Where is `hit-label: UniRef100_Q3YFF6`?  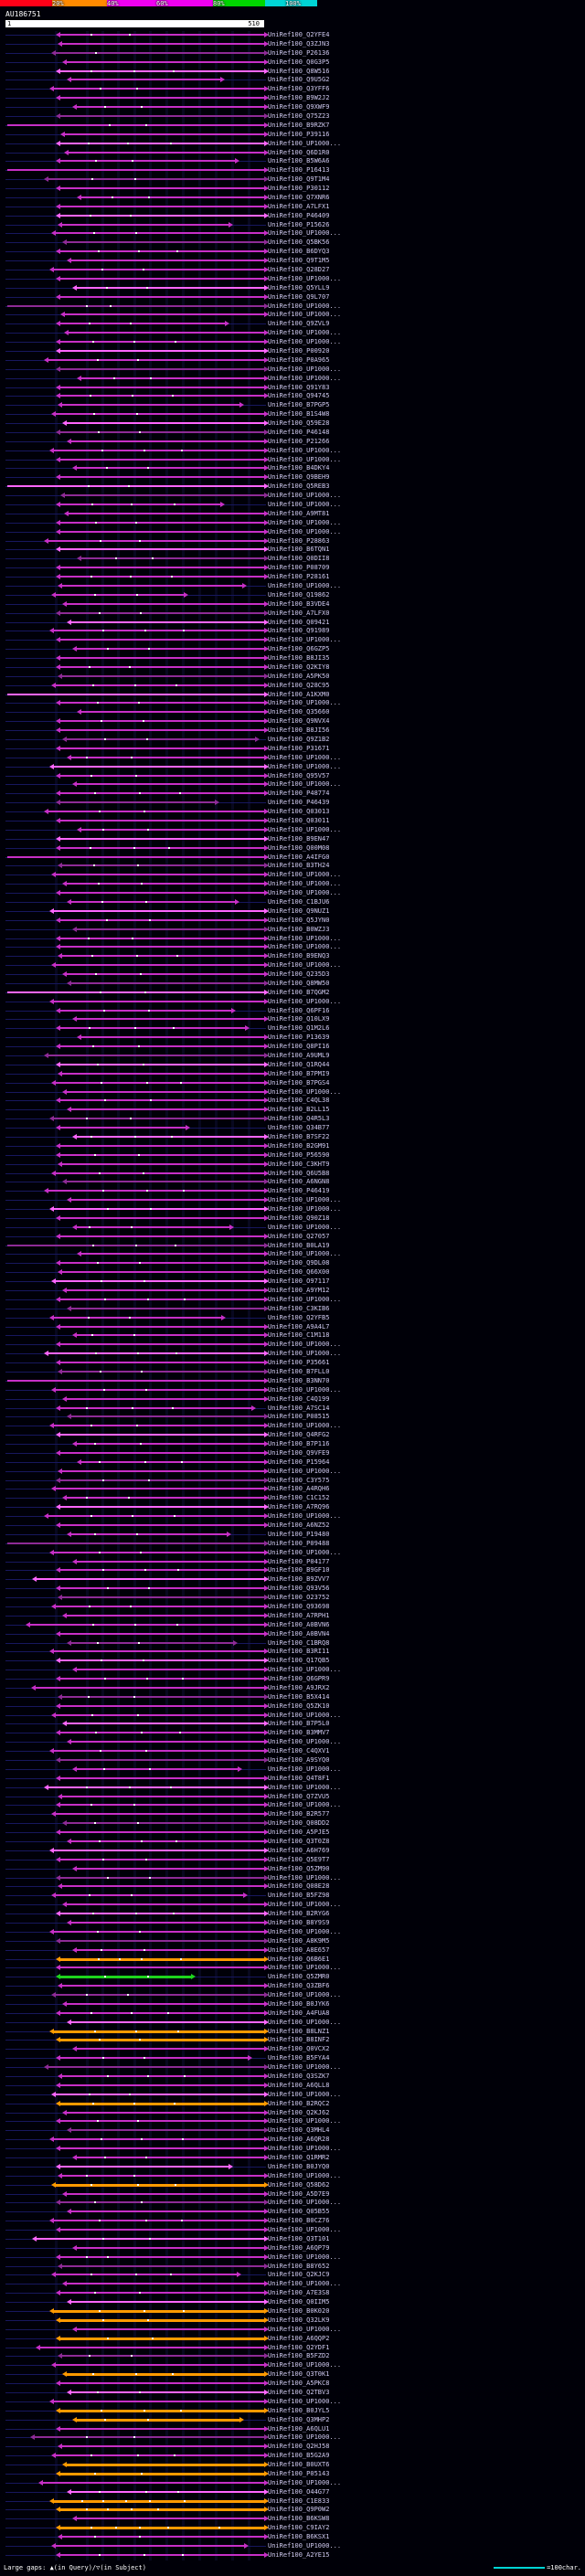 hit-label: UniRef100_Q3YFF6 is located at coordinates (299, 88).